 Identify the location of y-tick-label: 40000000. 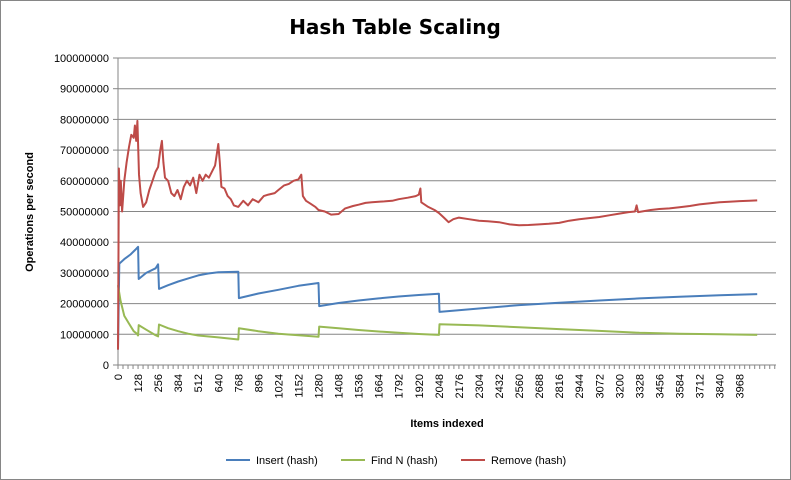
(84, 243).